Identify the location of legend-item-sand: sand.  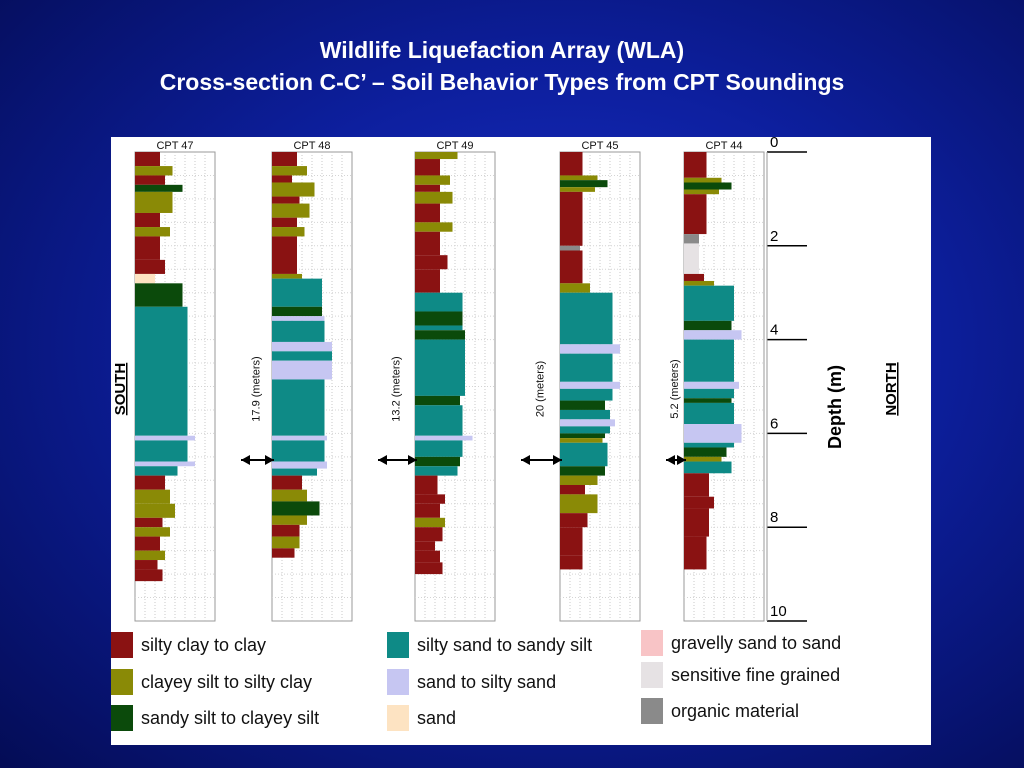
(421, 718).